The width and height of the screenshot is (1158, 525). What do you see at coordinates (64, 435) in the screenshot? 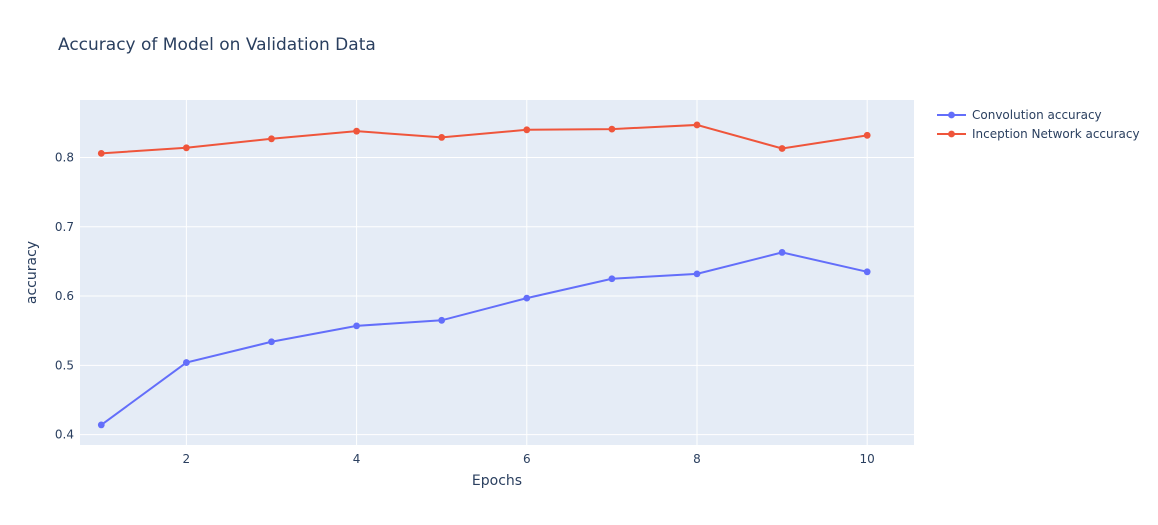
I see `y-tick-label: 0.4` at bounding box center [64, 435].